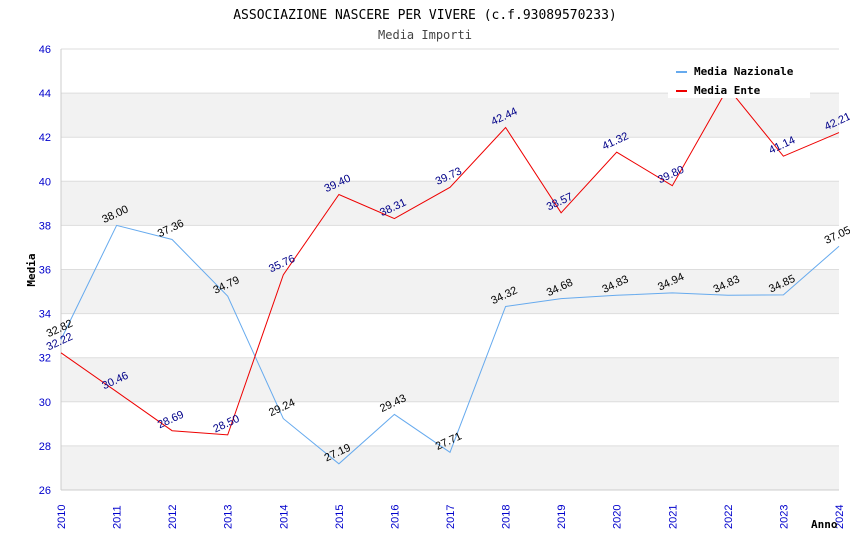 The height and width of the screenshot is (550, 850). Describe the element at coordinates (45, 94) in the screenshot. I see `y-tick-label: 44` at that location.